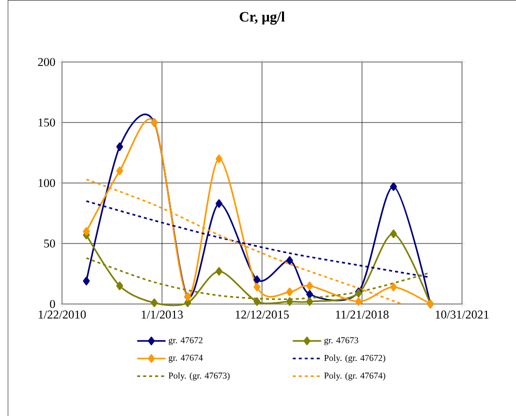 The height and width of the screenshot is (416, 516). Describe the element at coordinates (62, 314) in the screenshot. I see `x-tick-label: 1/22/2010` at that location.